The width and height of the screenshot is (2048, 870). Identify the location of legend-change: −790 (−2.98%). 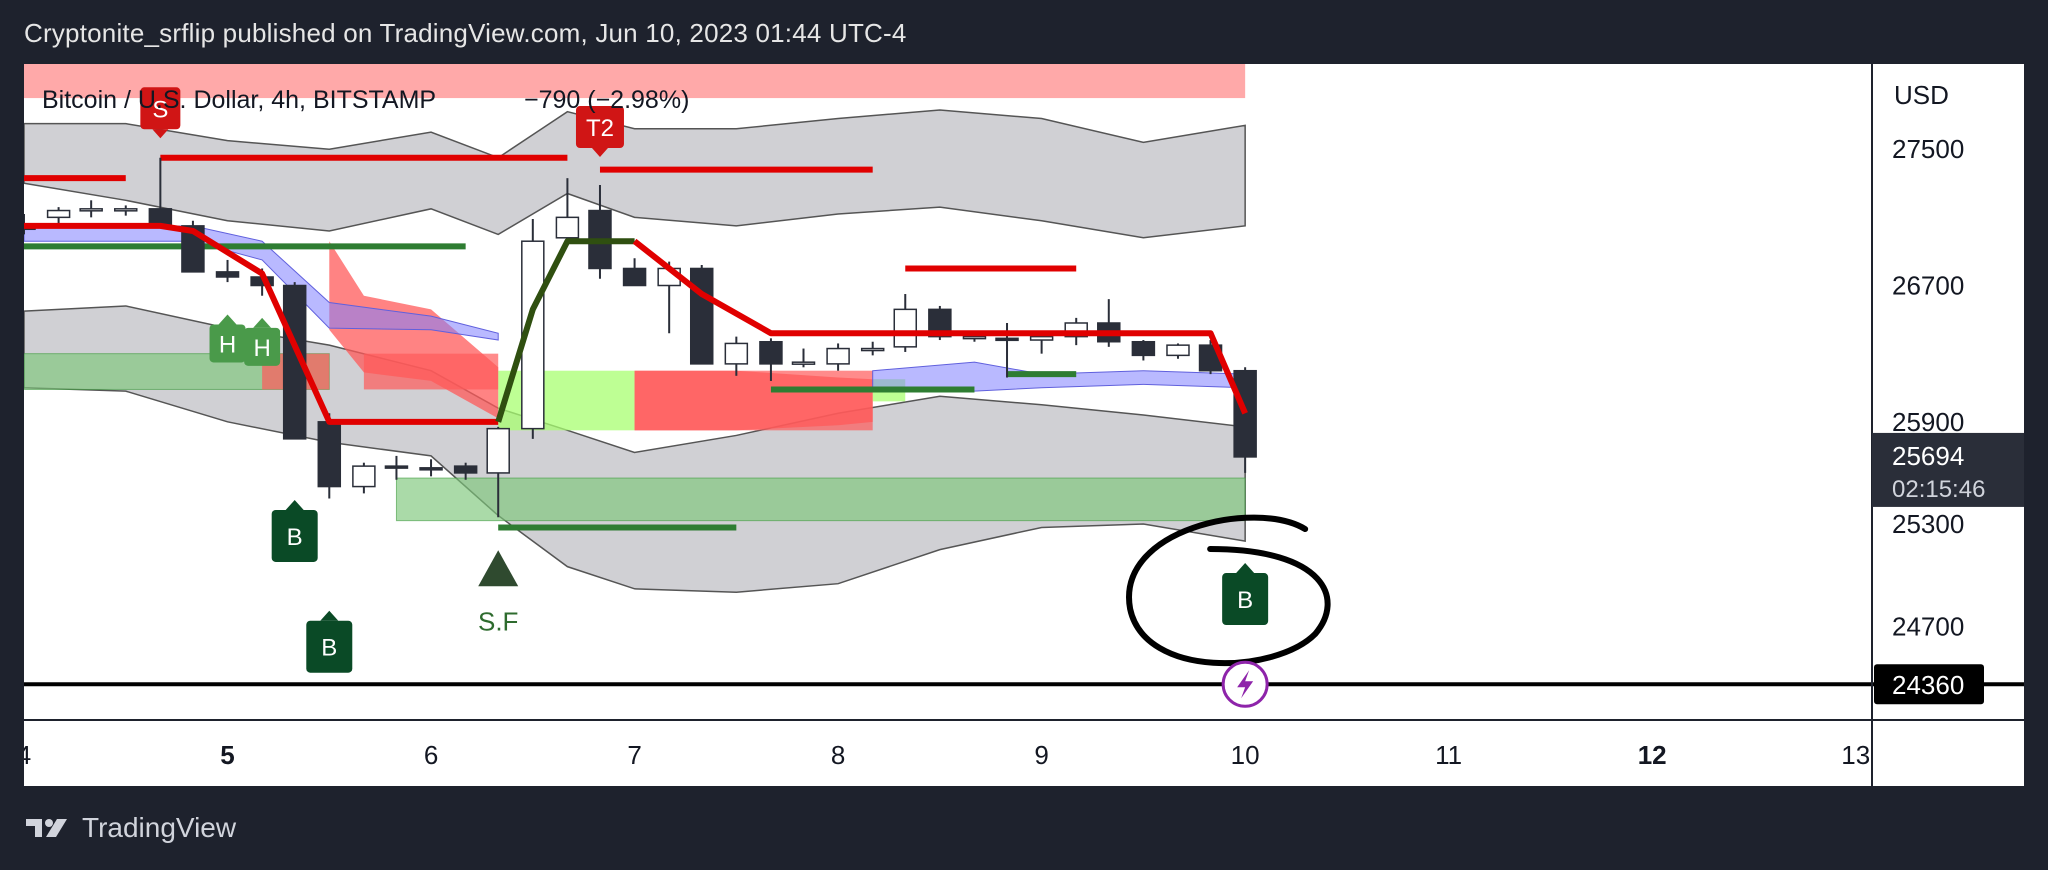
(606, 100).